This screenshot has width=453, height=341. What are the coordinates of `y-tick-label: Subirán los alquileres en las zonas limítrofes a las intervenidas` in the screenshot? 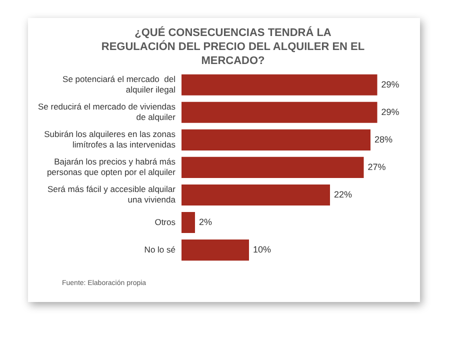 It's located at (110, 139).